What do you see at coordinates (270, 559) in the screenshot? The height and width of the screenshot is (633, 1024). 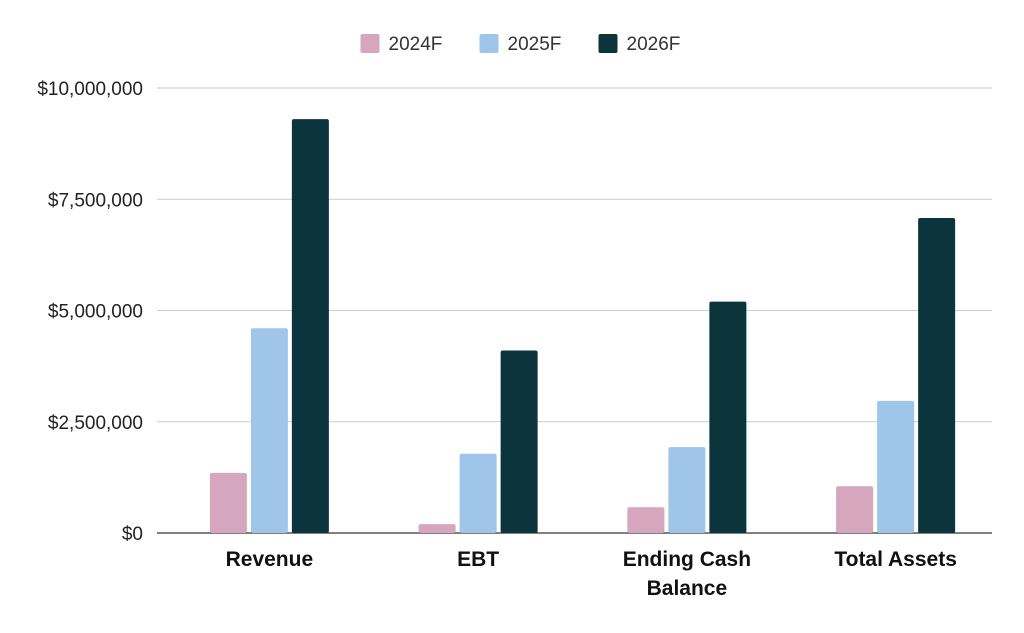 I see `x-category-label: Revenue` at bounding box center [270, 559].